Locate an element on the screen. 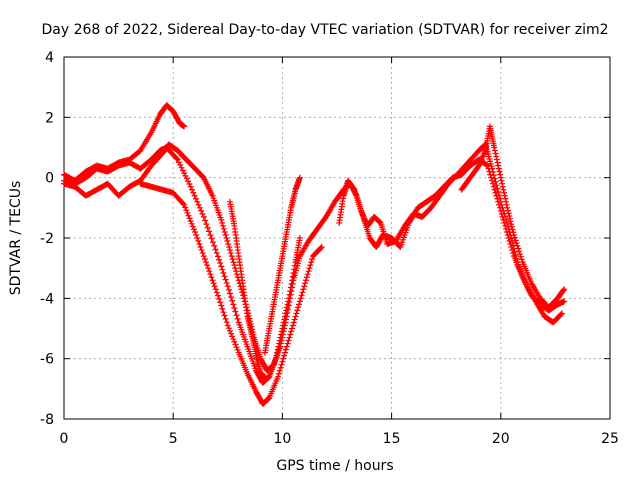  y-tick-label: 2 is located at coordinates (49, 118).